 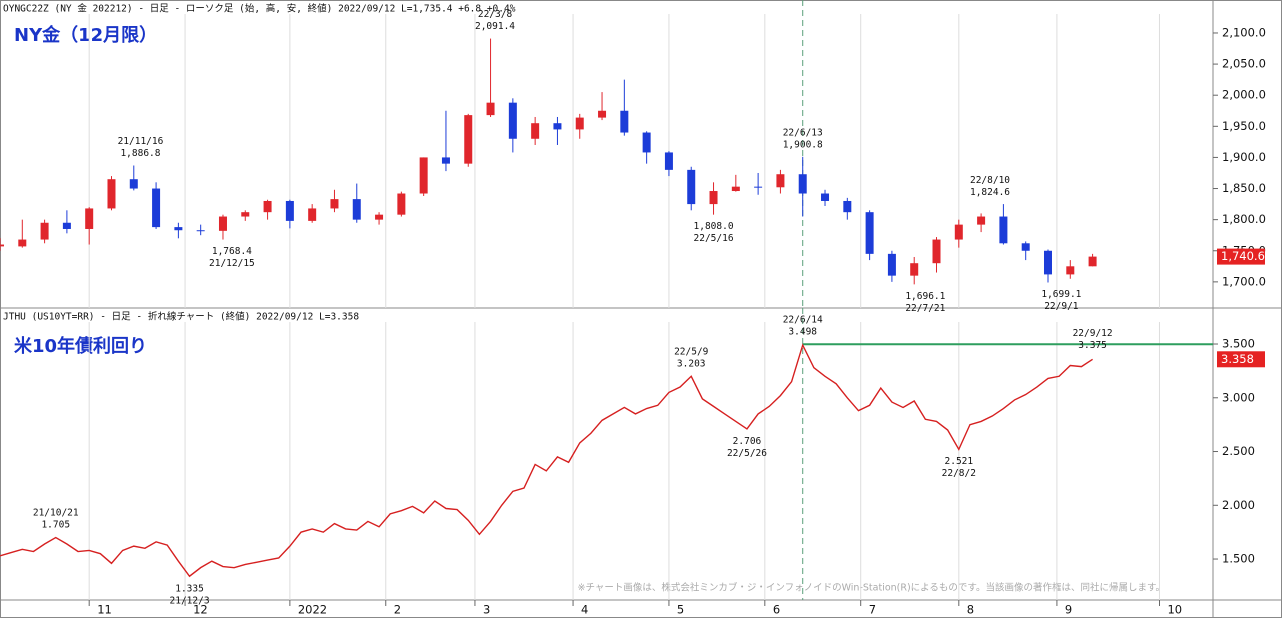 I want to click on annotation-date: 21/11/16, so click(x=141, y=141).